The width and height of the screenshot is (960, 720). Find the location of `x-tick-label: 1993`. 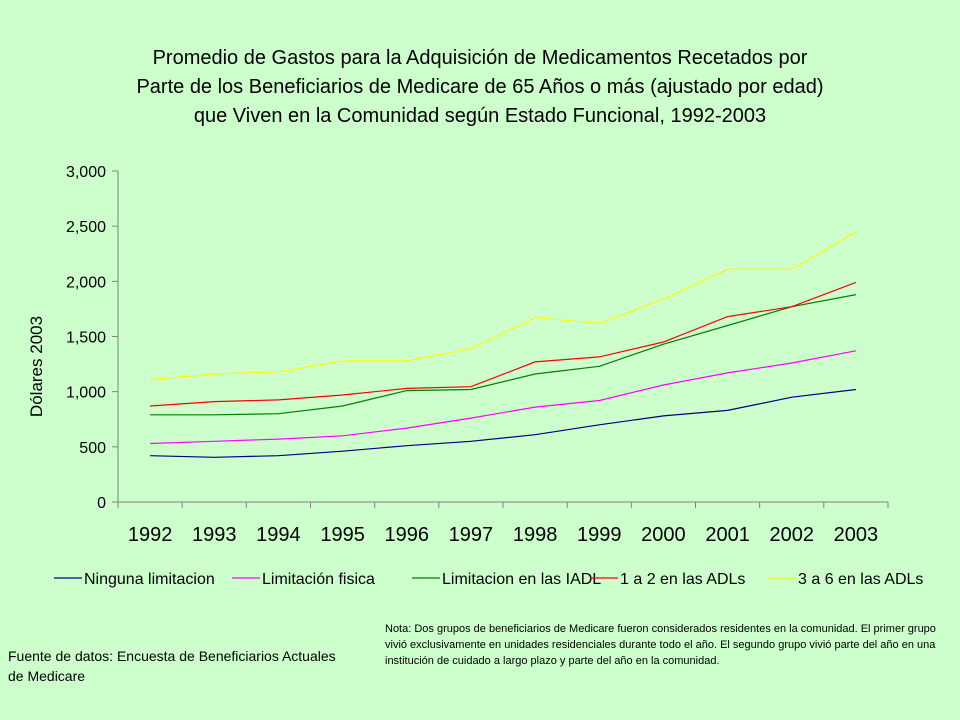

x-tick-label: 1993 is located at coordinates (214, 535).